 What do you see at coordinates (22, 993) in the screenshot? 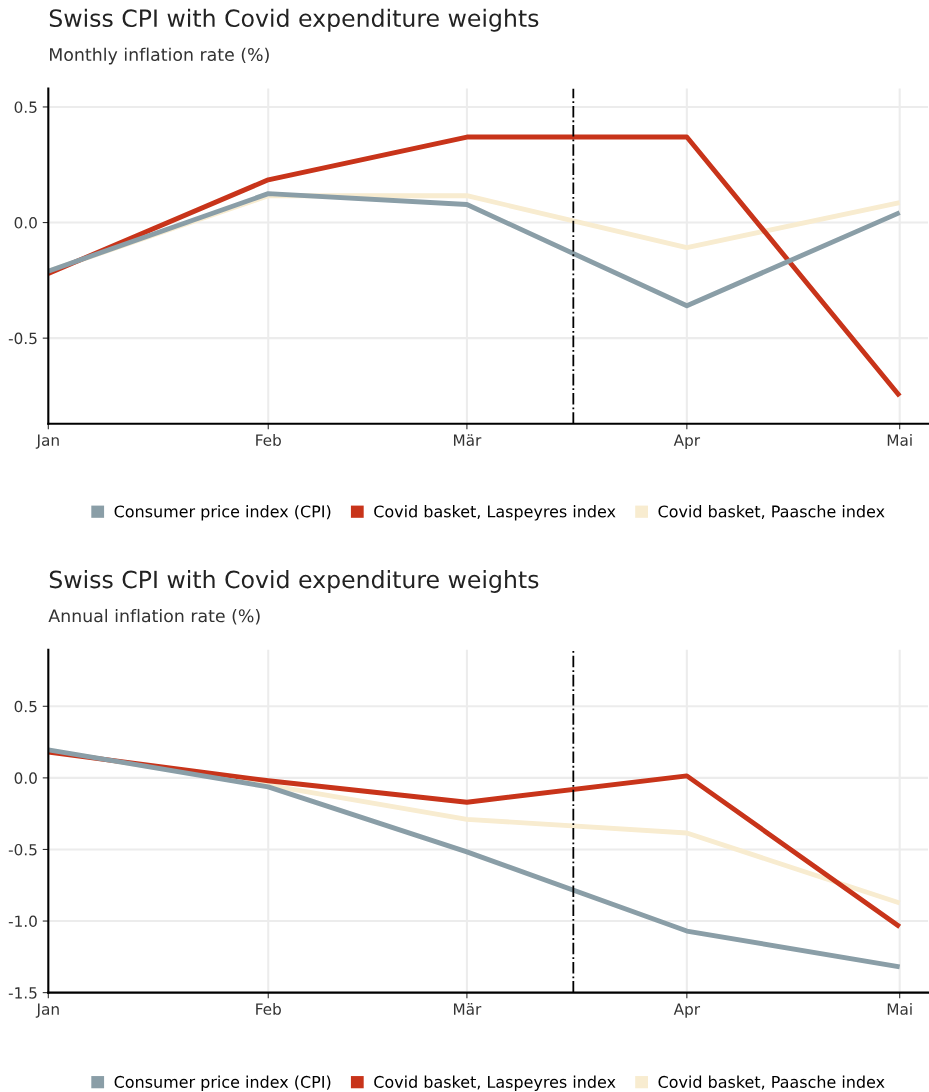
I see `y-tick-label: -1.5` at bounding box center [22, 993].